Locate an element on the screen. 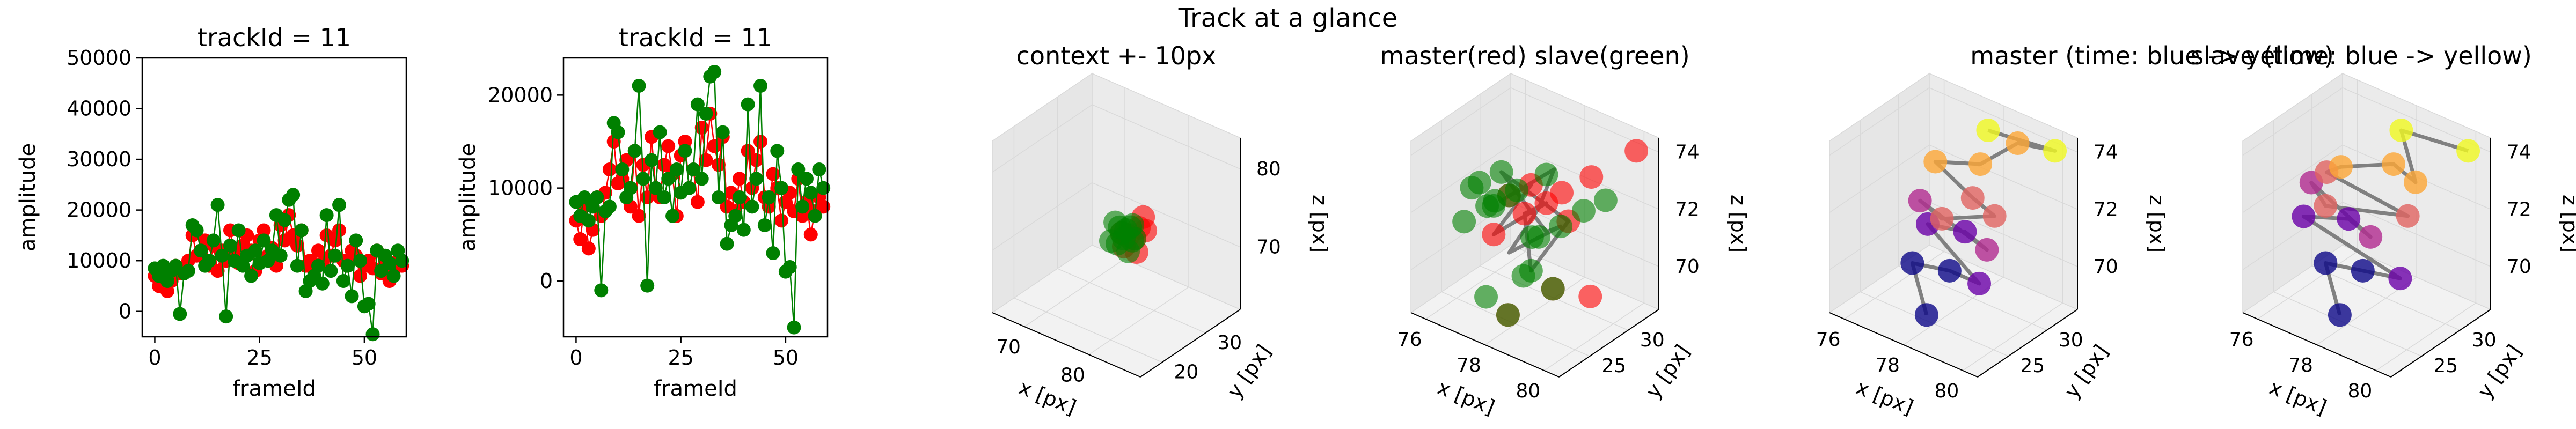  plot-frame is located at coordinates (695, 197).